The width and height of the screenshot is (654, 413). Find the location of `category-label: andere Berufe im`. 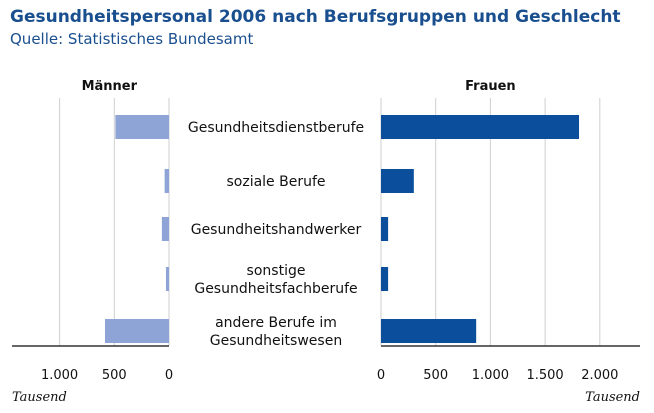

category-label: andere Berufe im is located at coordinates (276, 323).